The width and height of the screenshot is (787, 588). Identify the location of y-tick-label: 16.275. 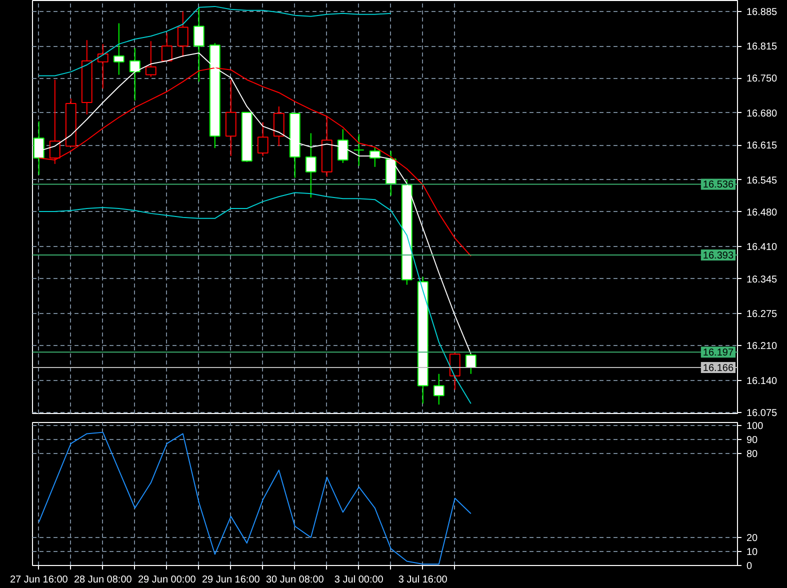
(762, 314).